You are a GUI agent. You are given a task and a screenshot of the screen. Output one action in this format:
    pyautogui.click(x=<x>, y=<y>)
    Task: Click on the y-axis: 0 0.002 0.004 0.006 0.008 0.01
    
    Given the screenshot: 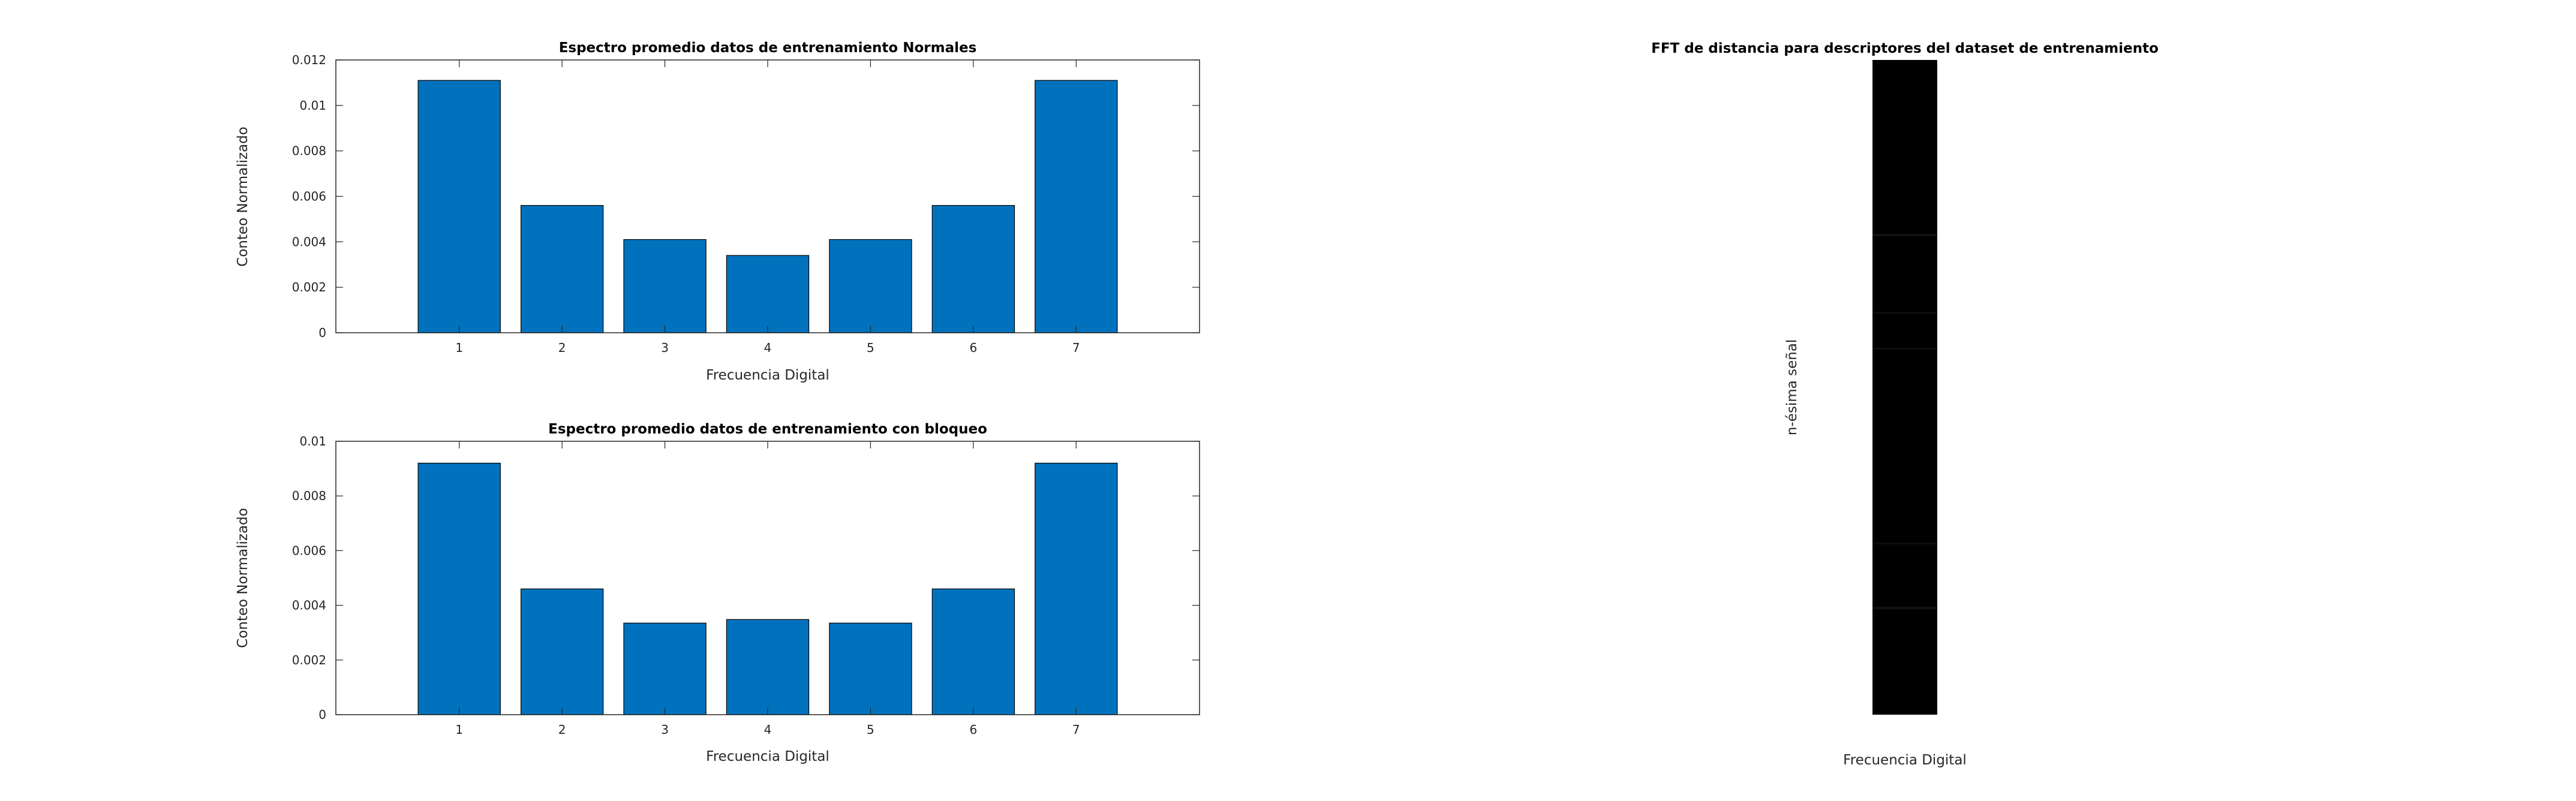 What is the action you would take?
    pyautogui.click(x=746, y=578)
    